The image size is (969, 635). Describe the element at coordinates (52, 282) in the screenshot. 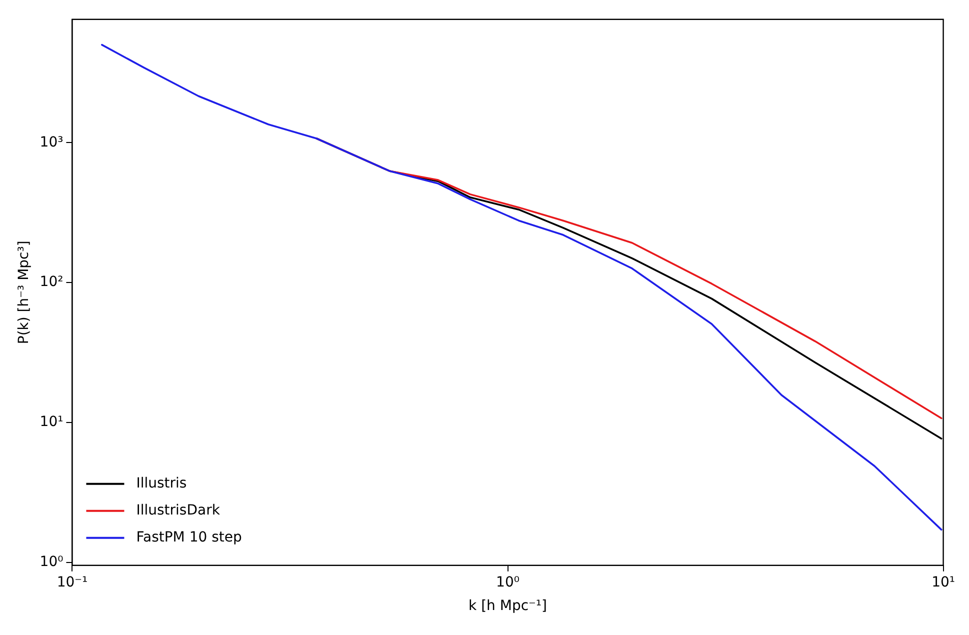

I see `y-tick-label: 10²` at that location.